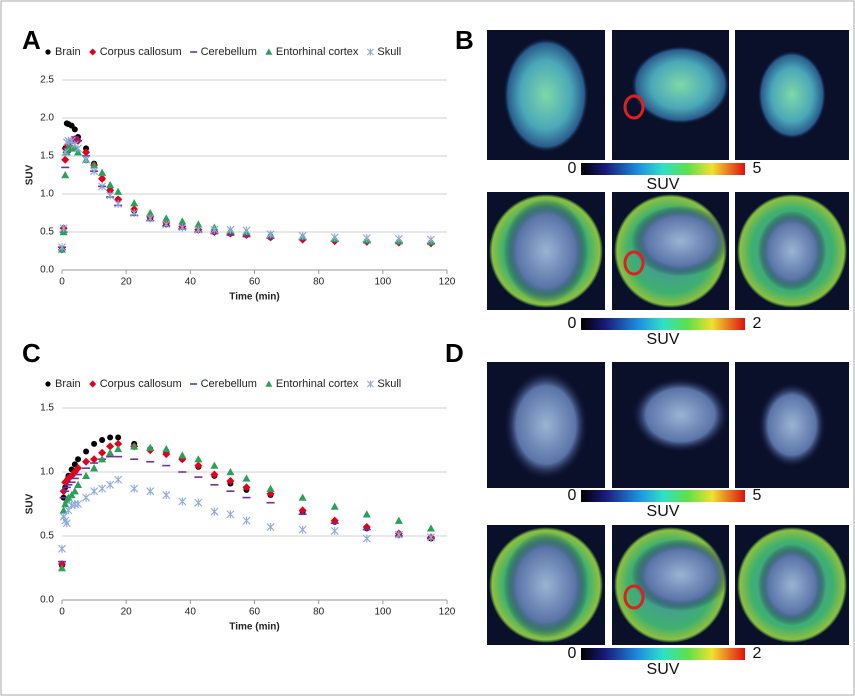  Describe the element at coordinates (229, 52) in the screenshot. I see `legend-label: Cerebellum` at that location.